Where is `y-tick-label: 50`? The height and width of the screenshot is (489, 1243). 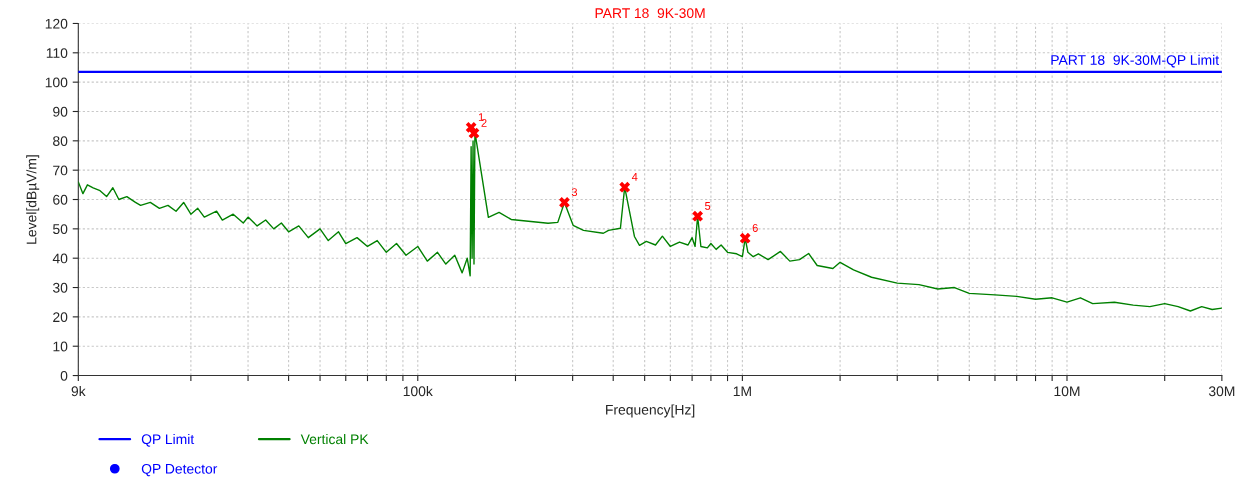 y-tick-label: 50 is located at coordinates (60, 229).